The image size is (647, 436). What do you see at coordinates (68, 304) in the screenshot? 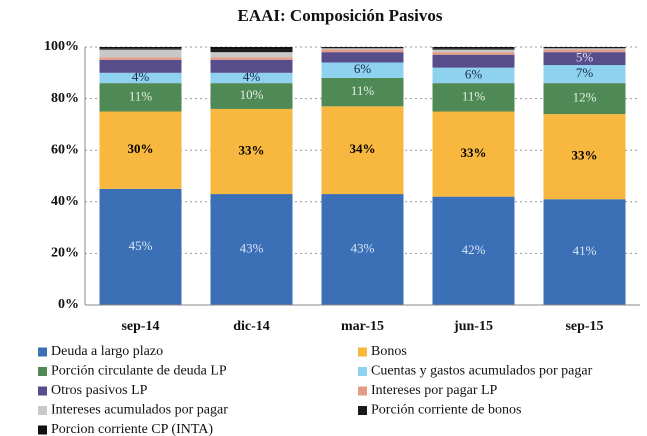
I see `y-tick-label: 0%` at bounding box center [68, 304].